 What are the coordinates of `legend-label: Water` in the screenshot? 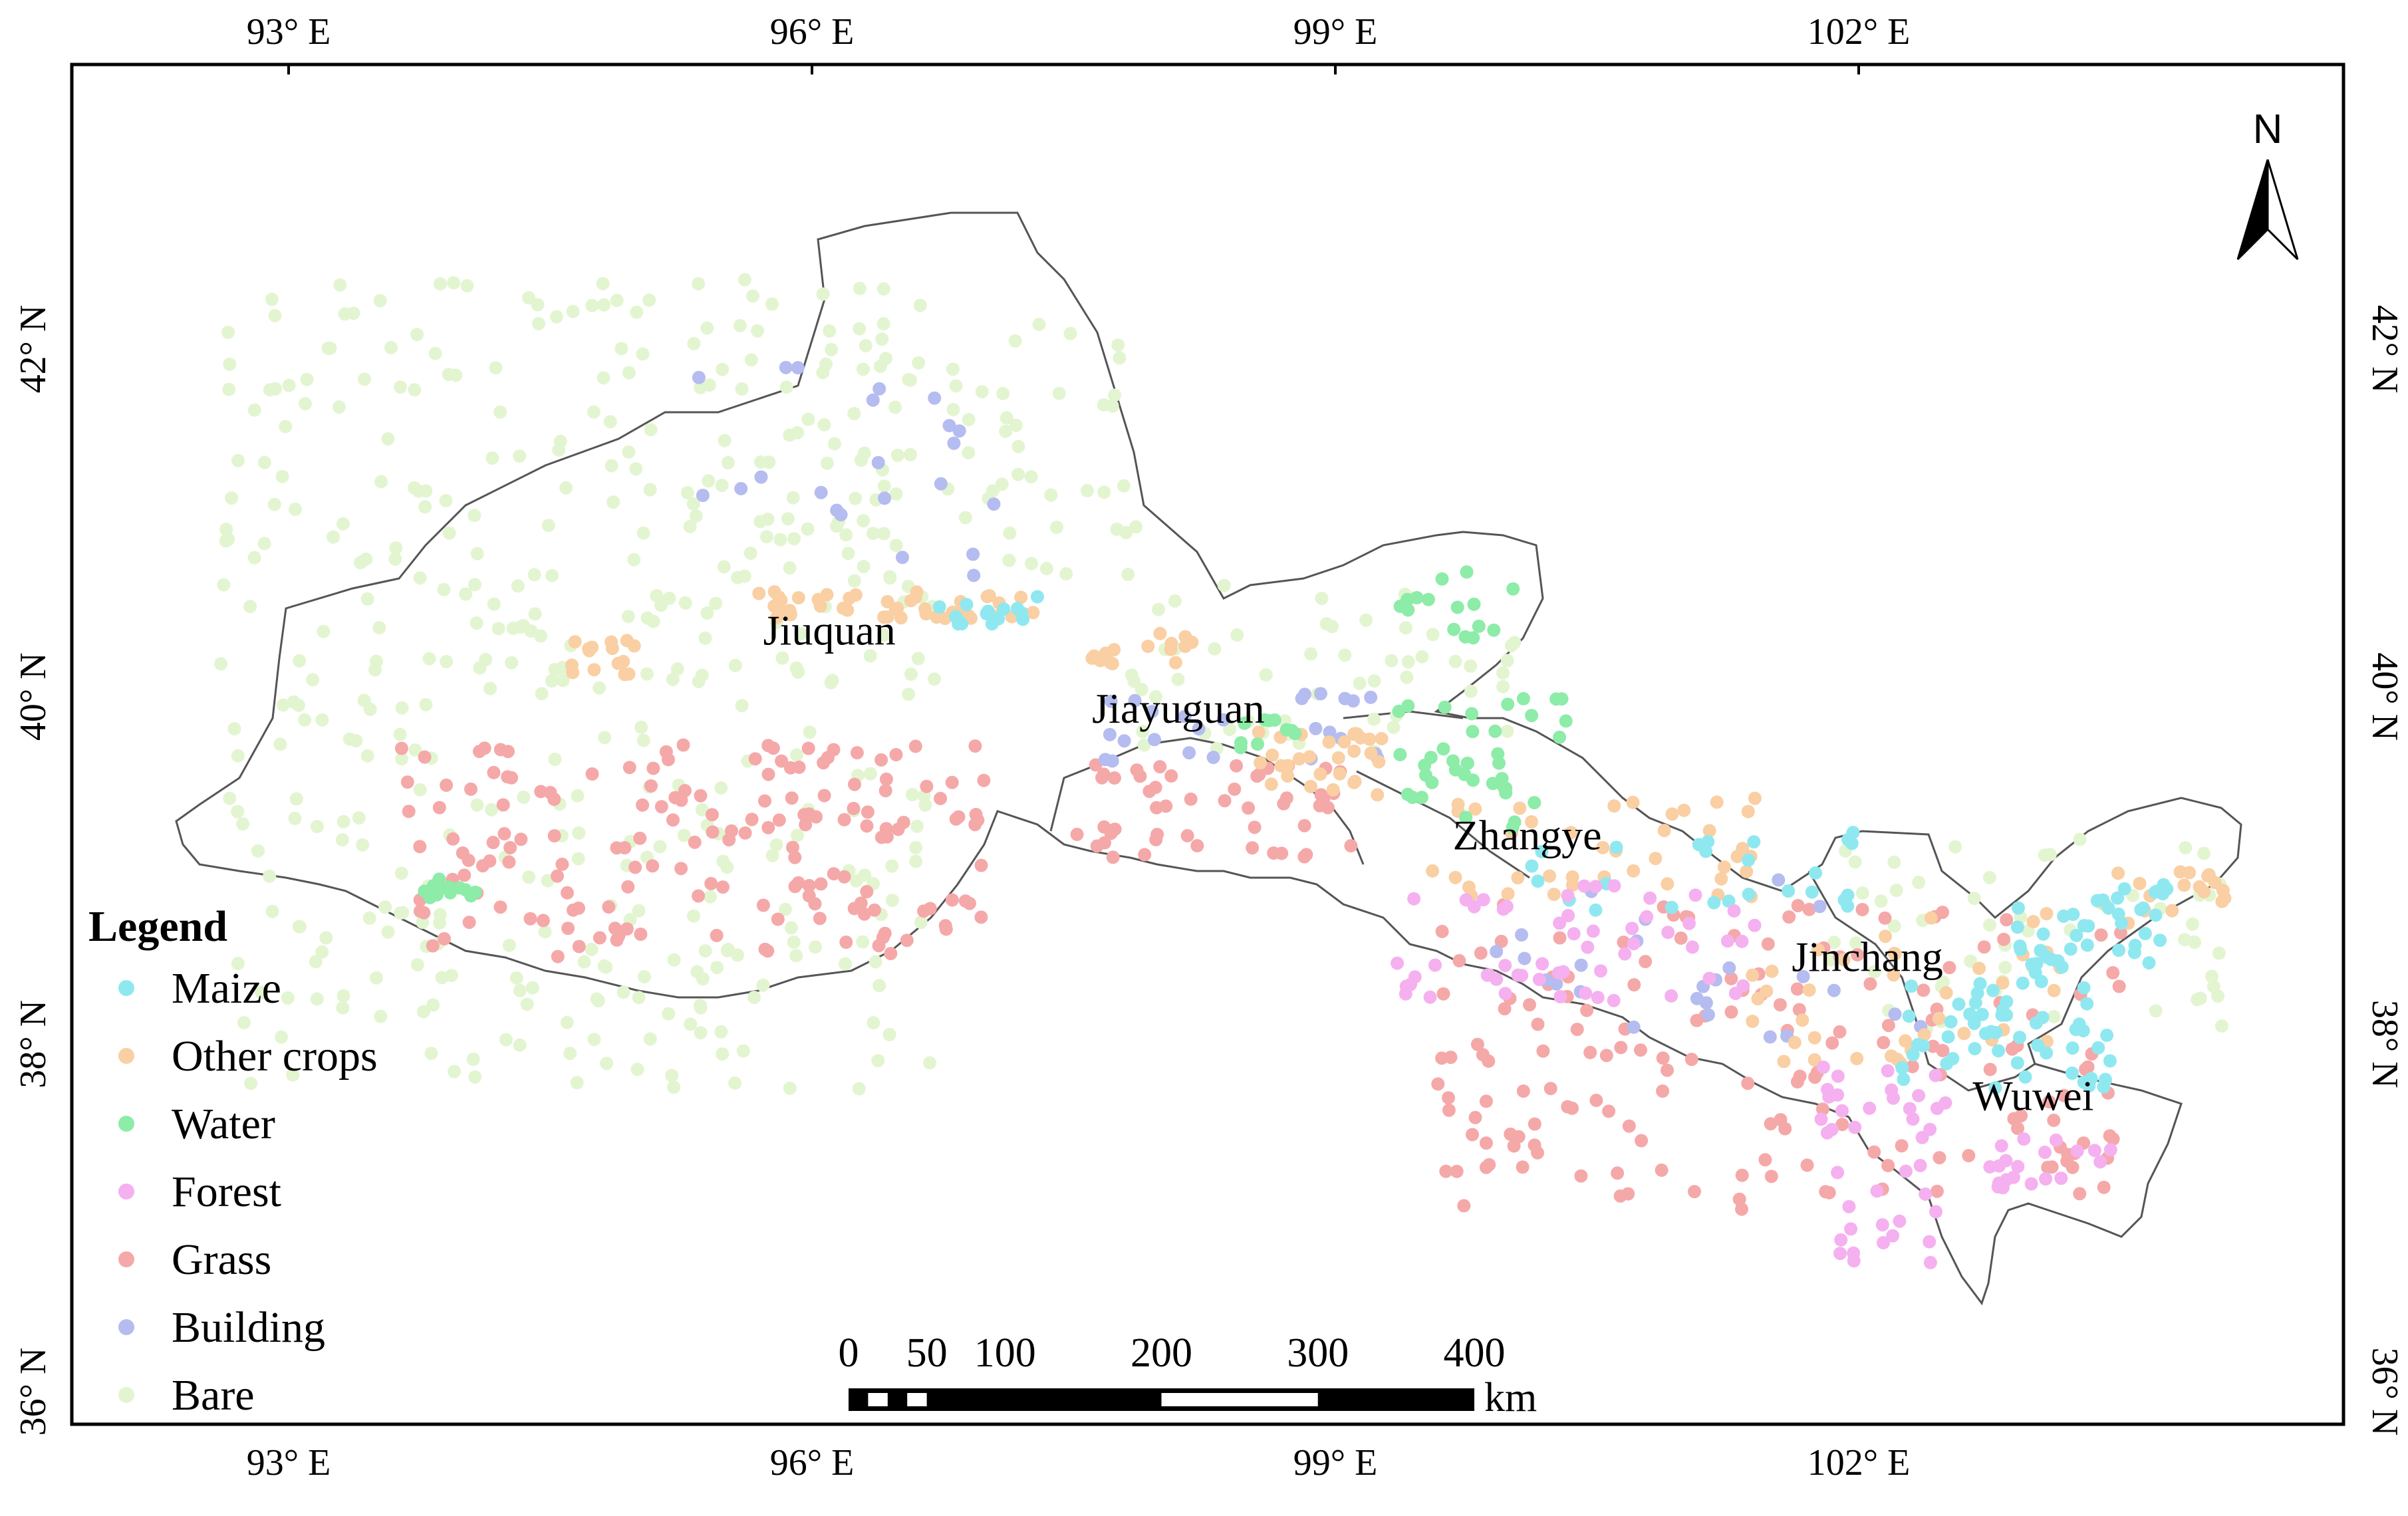 It's located at (223, 1124).